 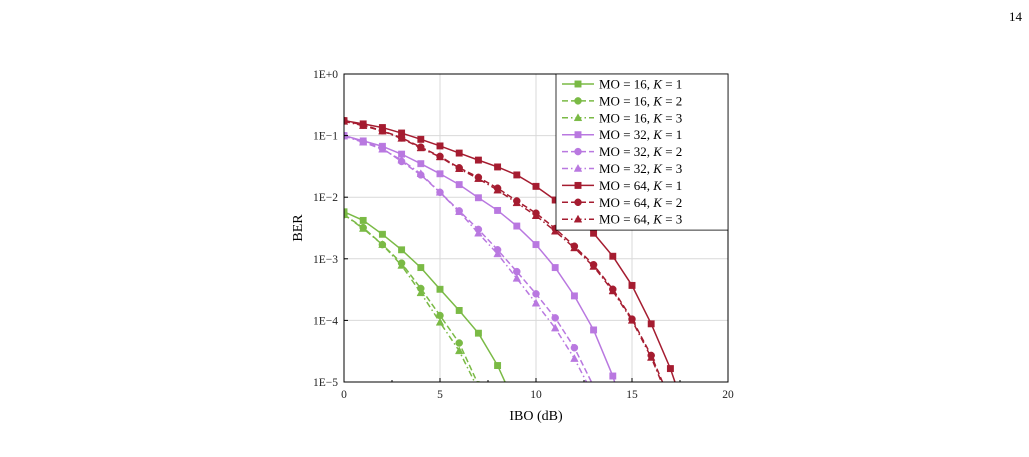 I want to click on y-axis-ticks: 1E+0 1E−1 1E−2 1E−3 1E−4 1E−5, so click(x=330, y=229).